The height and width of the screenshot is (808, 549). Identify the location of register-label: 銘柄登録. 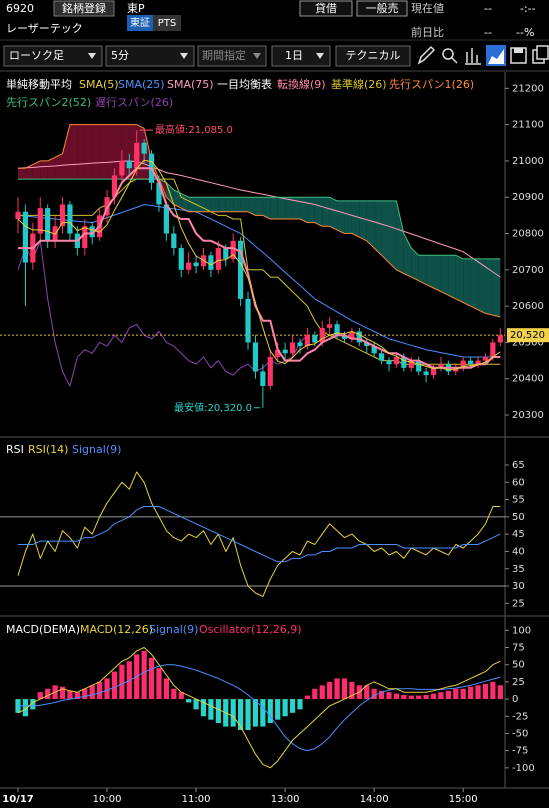
(84, 8).